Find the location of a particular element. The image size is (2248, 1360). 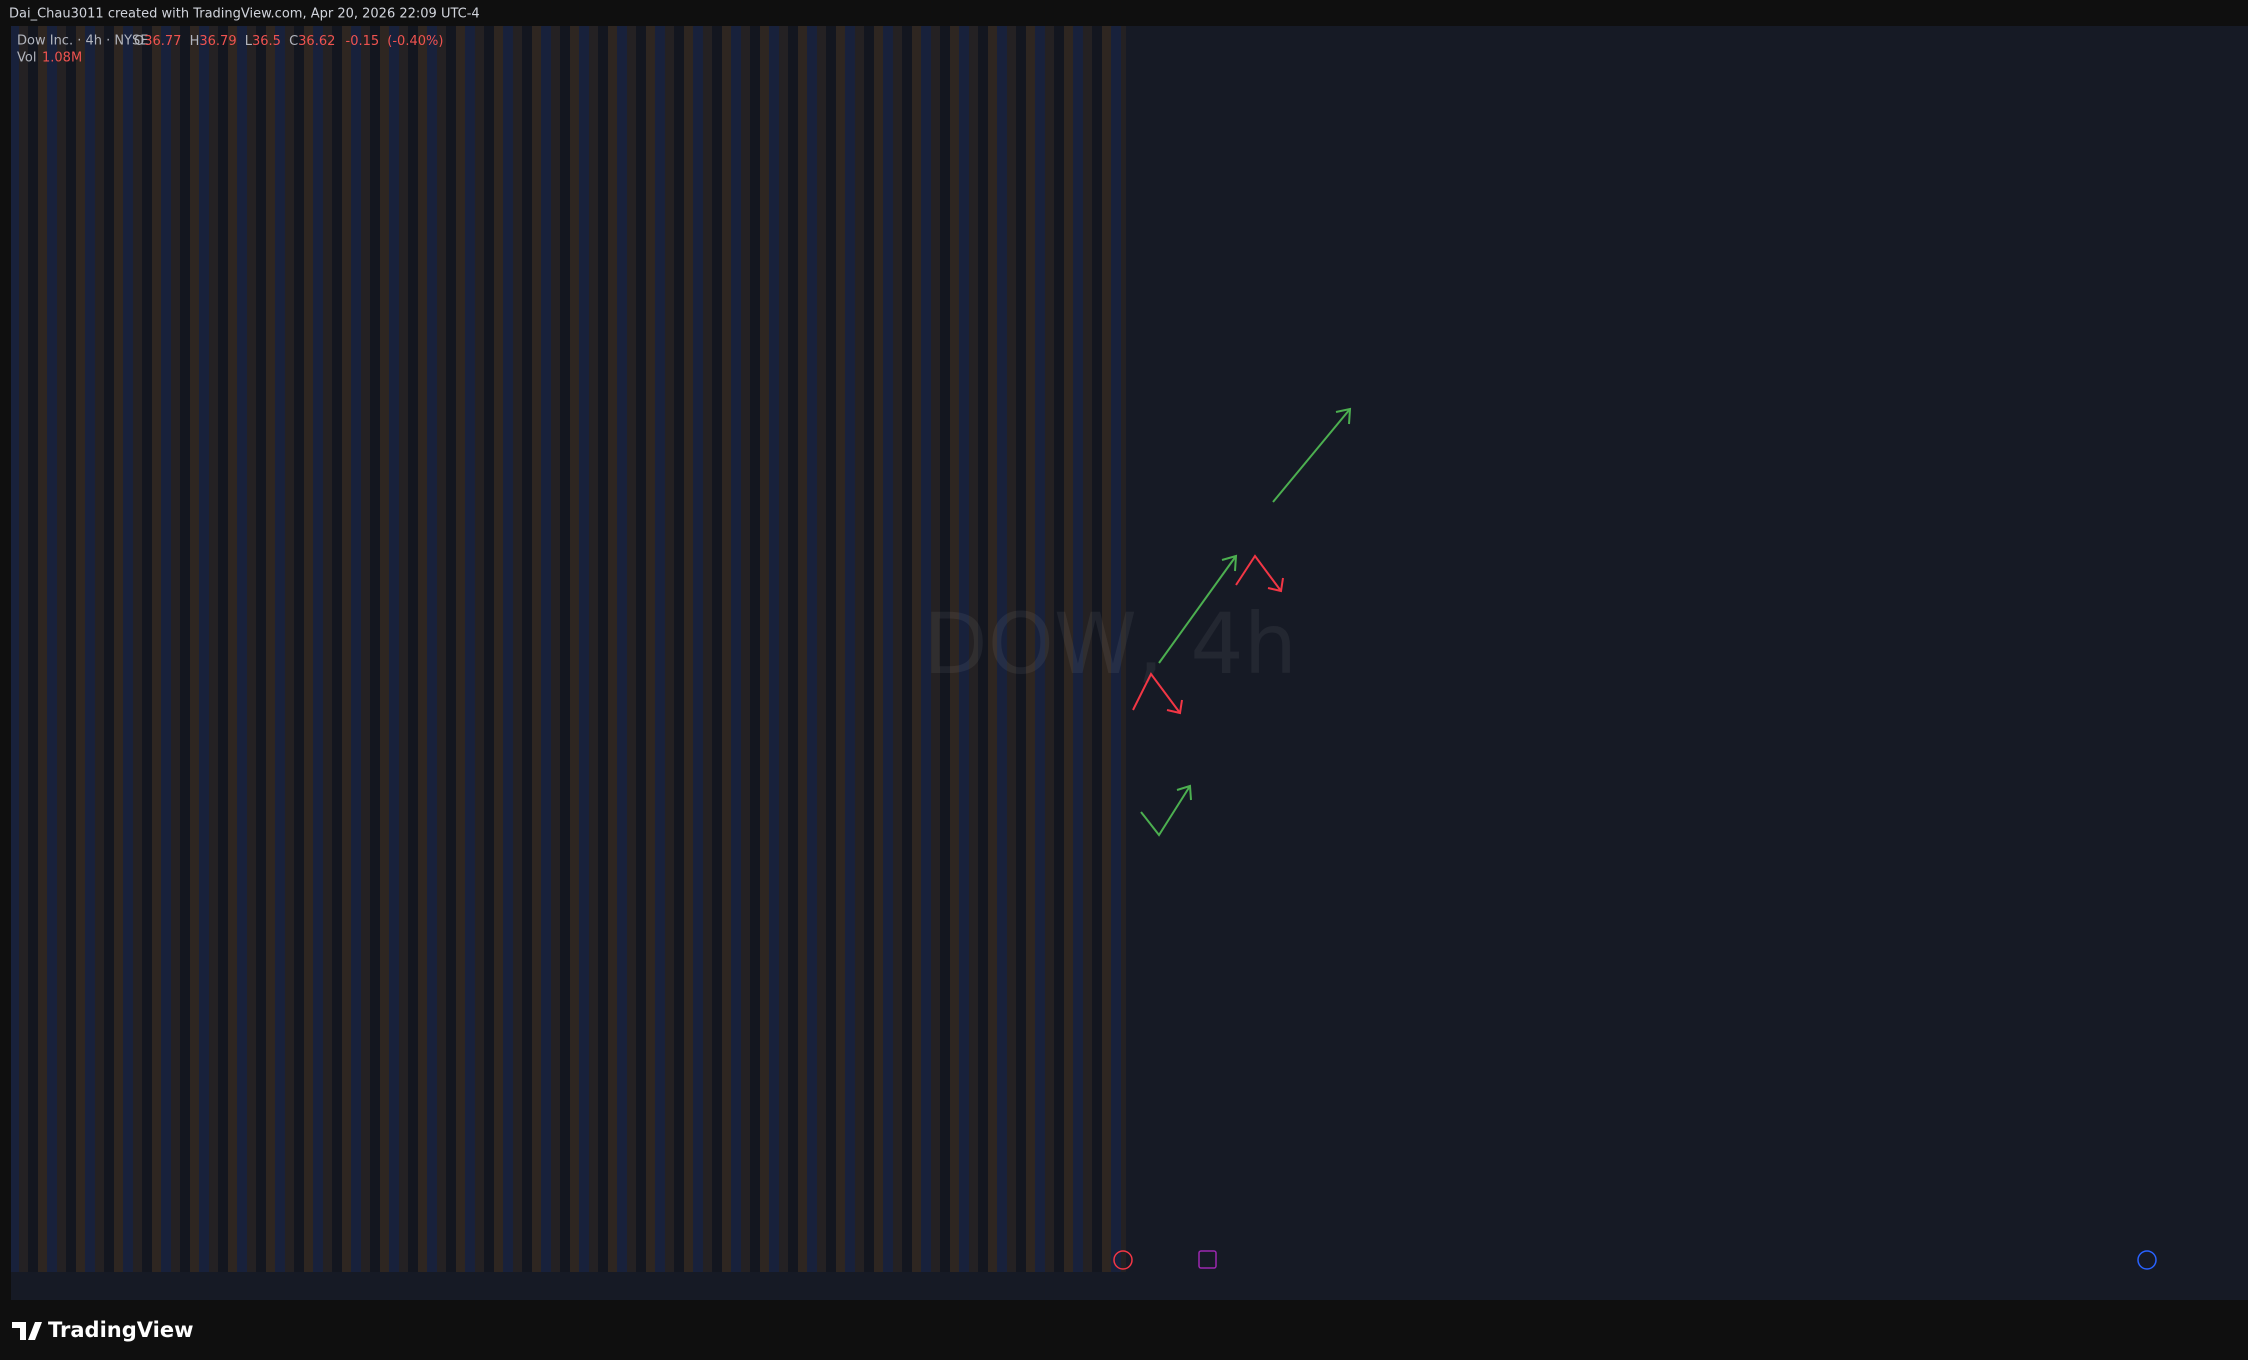

brand: TradingView is located at coordinates (102, 1330).